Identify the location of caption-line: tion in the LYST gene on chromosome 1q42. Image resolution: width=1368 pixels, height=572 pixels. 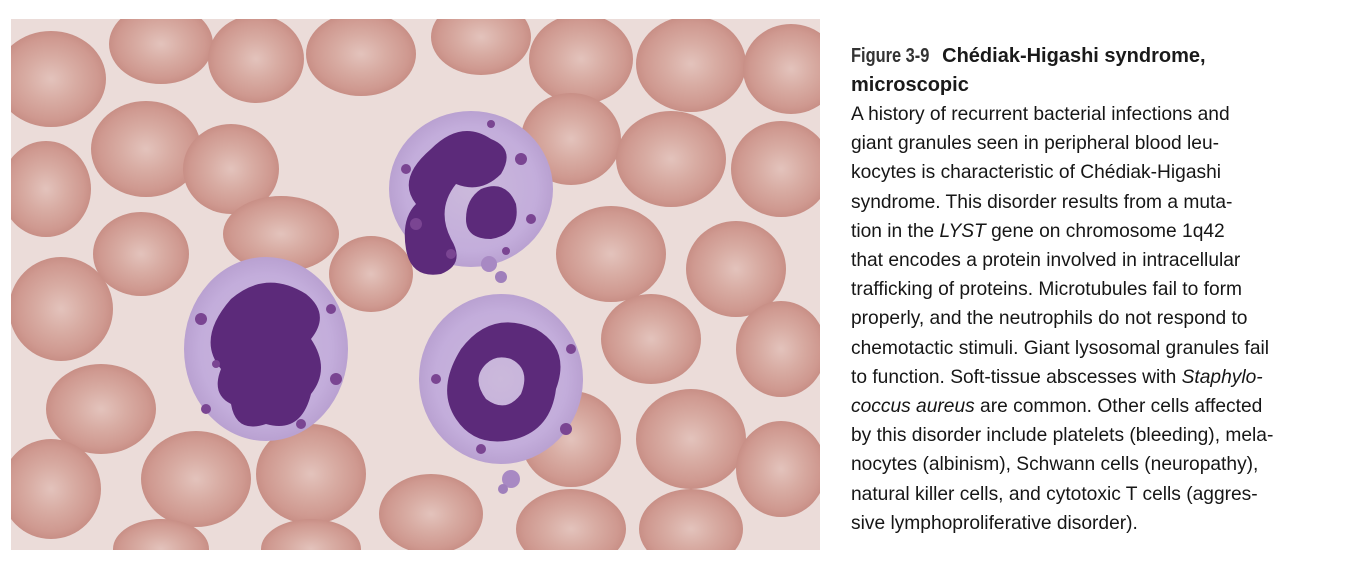
(1106, 231).